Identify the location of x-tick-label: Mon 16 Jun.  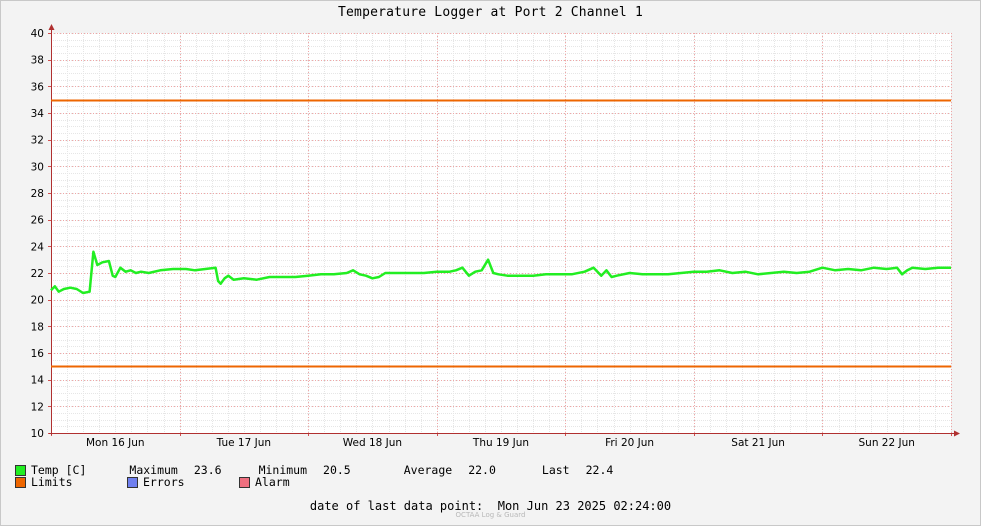
(115, 443).